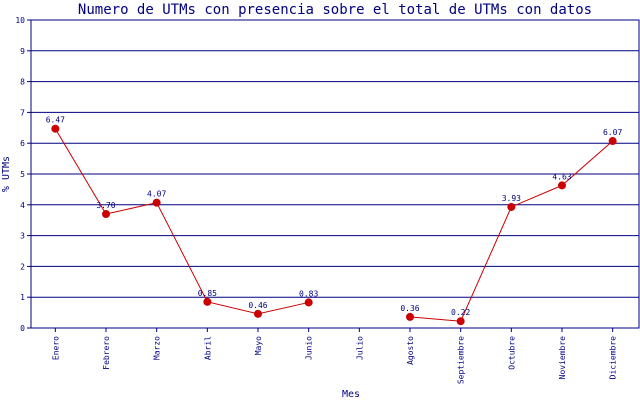 This screenshot has width=640, height=400. I want to click on x-tick-label-0: Enero, so click(55, 348).